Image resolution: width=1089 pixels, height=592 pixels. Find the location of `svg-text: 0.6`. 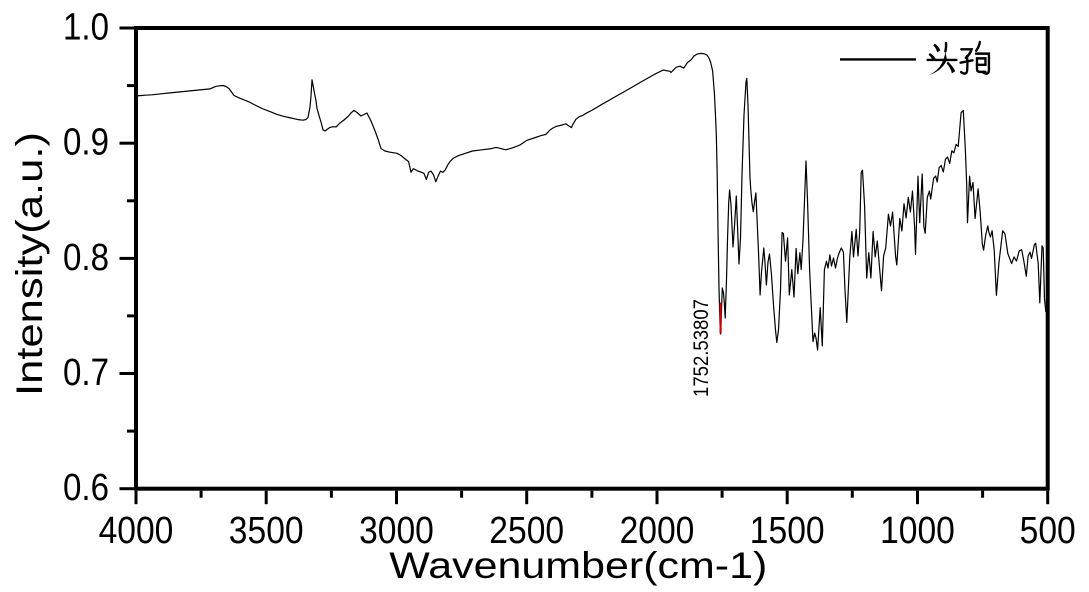

svg-text: 0.6 is located at coordinates (86, 488).